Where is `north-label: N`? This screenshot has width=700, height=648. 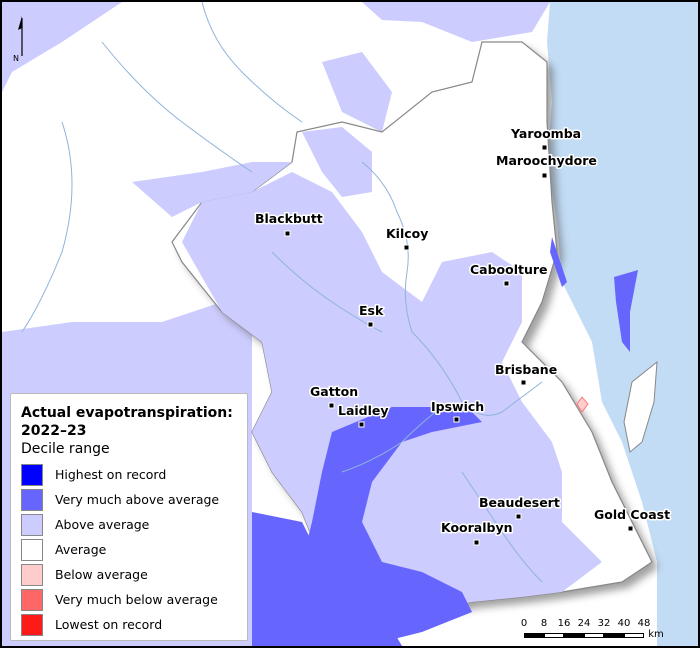 north-label: N is located at coordinates (16, 58).